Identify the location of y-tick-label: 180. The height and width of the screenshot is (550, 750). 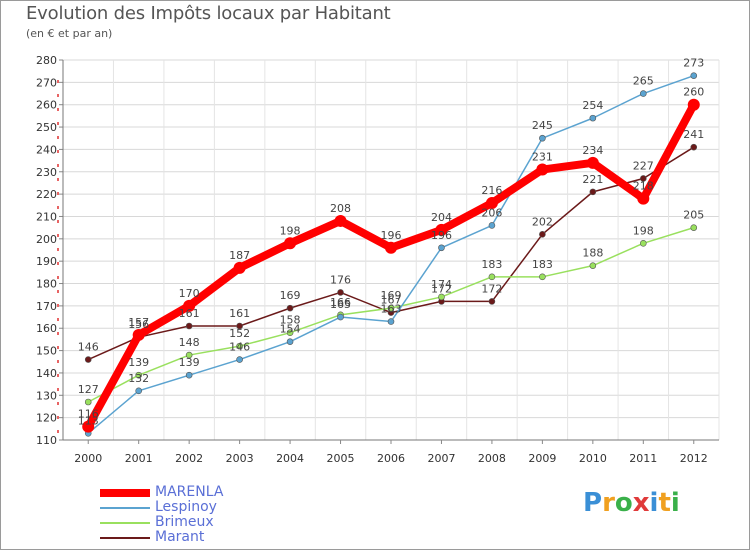
(46, 284).